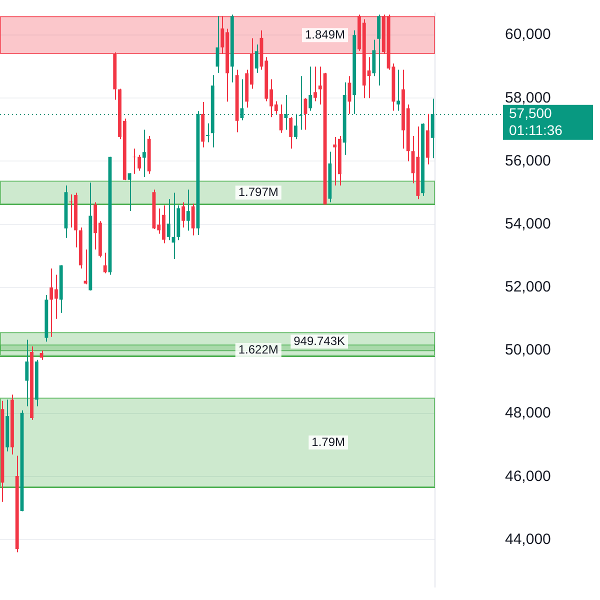  I want to click on y-tick-label: 46,000, so click(528, 476).